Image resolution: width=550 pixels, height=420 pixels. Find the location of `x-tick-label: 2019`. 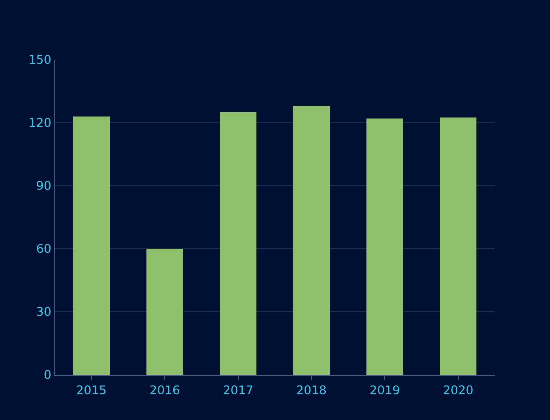

x-tick-label: 2019 is located at coordinates (385, 390).